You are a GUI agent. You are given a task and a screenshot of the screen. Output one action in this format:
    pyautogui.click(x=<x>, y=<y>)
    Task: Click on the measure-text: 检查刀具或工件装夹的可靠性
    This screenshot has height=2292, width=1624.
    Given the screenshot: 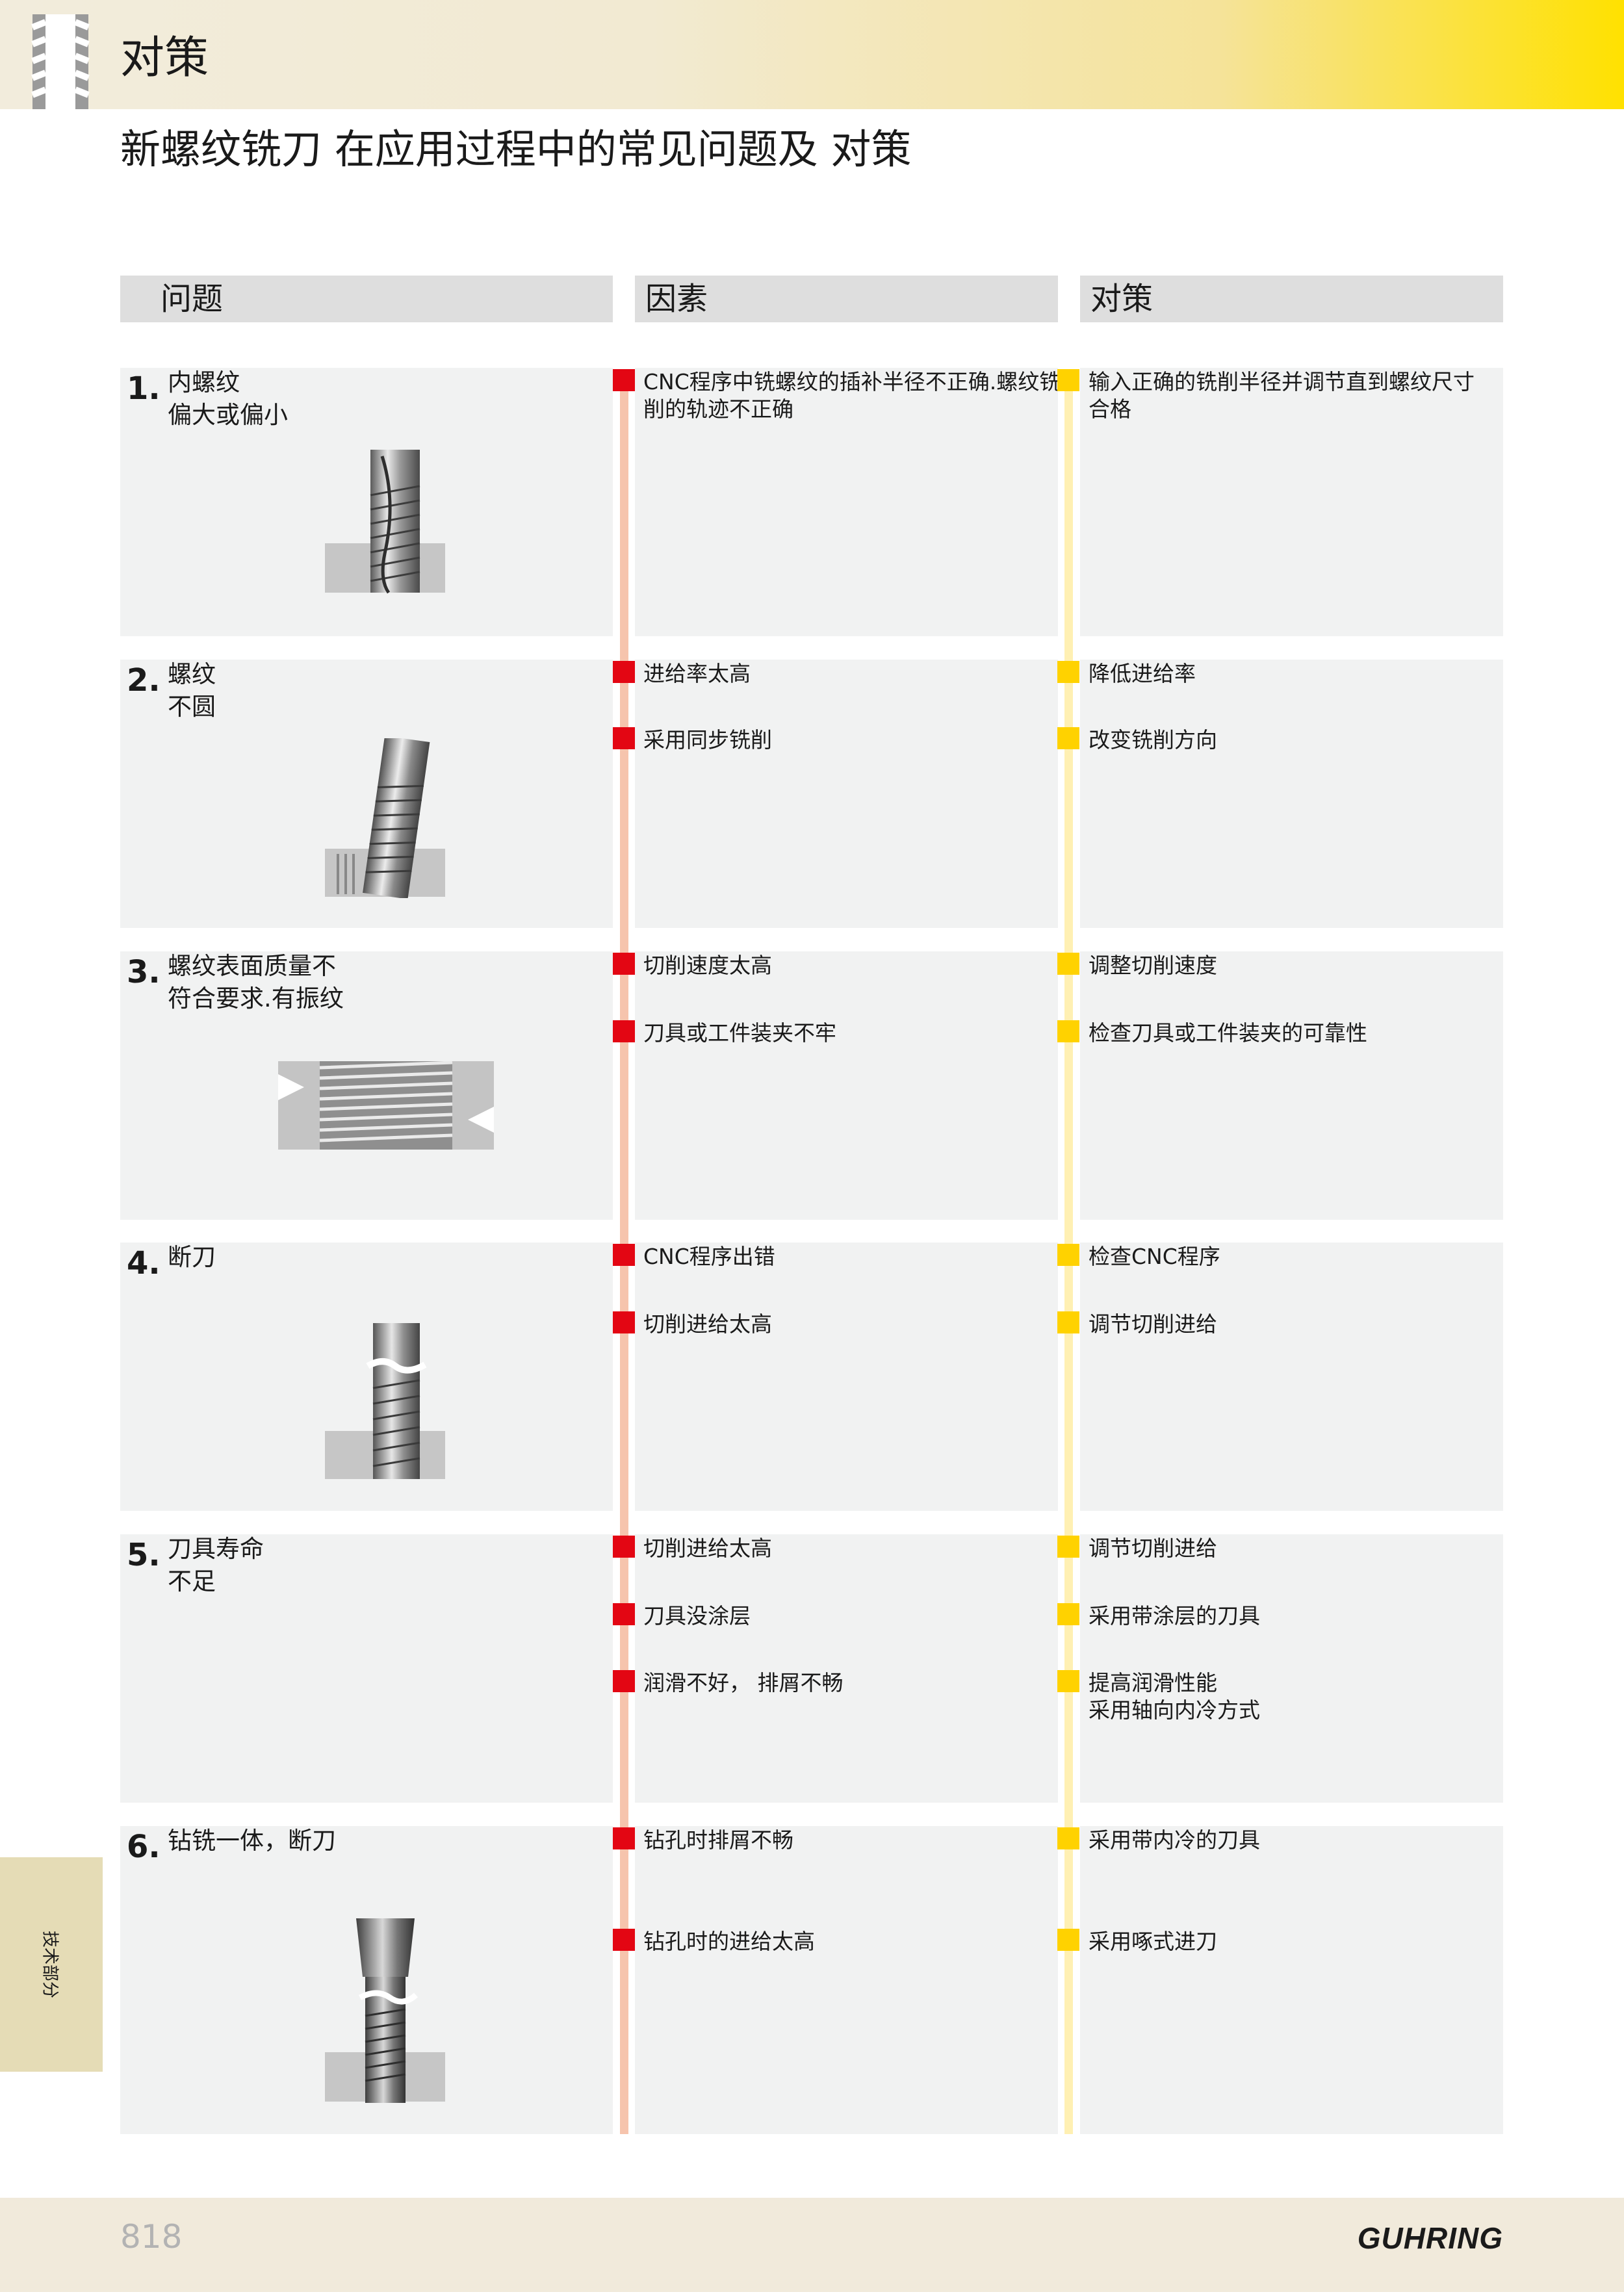 What is the action you would take?
    pyautogui.click(x=1228, y=1033)
    